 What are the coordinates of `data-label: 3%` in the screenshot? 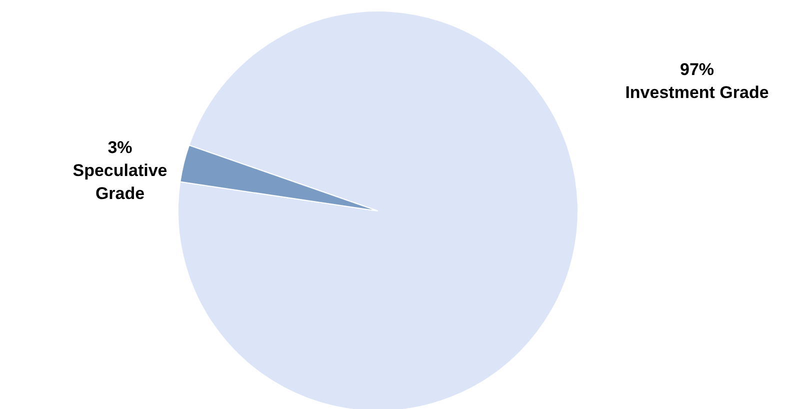 It's located at (120, 147).